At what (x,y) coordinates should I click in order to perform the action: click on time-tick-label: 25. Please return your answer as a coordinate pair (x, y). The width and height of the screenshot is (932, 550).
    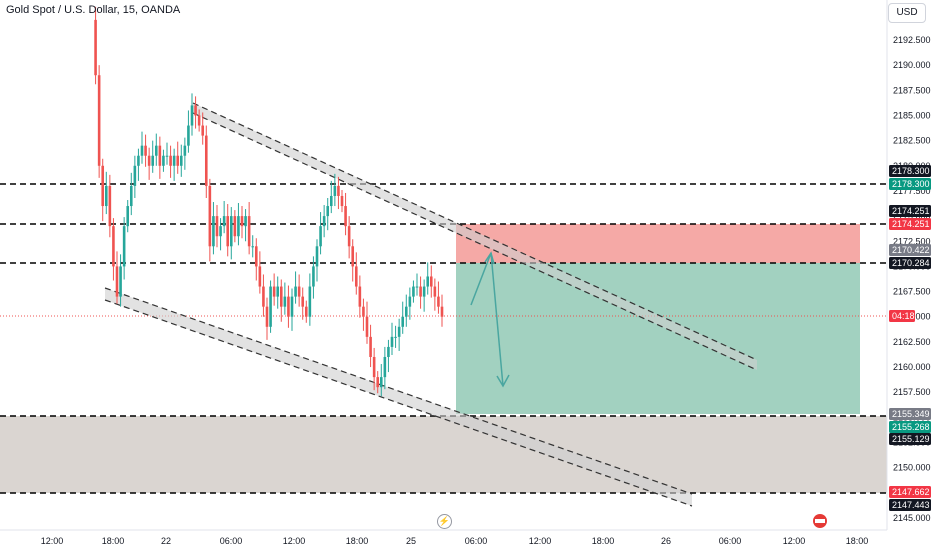
    Looking at the image, I should click on (411, 541).